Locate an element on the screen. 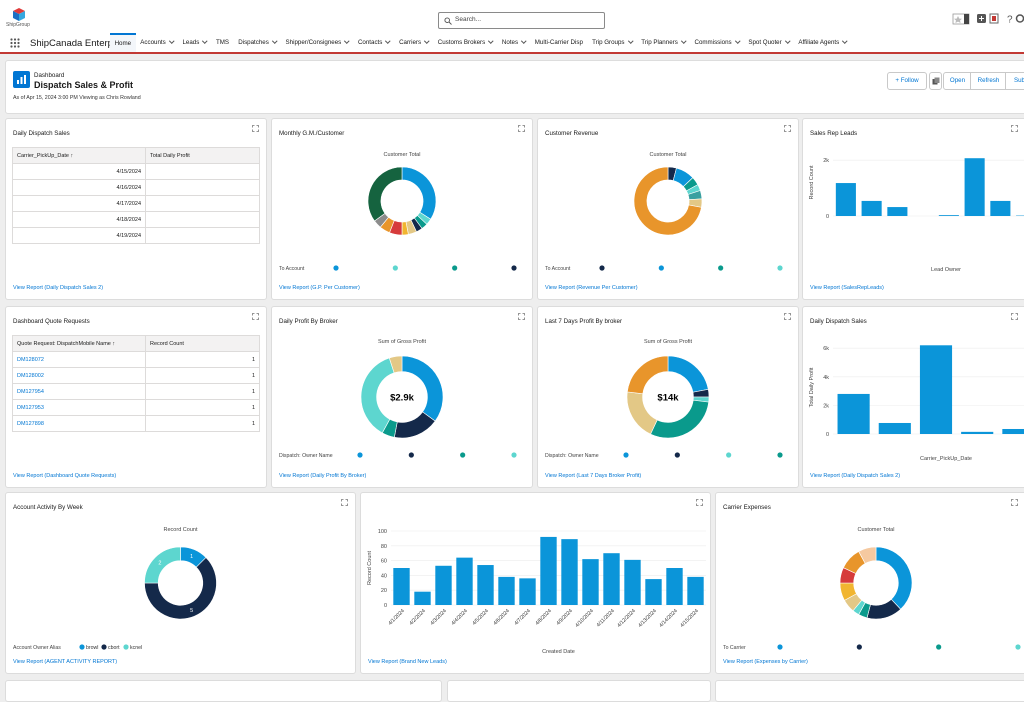 This screenshot has width=1024, height=702. app-launcher is located at coordinates (15, 43).